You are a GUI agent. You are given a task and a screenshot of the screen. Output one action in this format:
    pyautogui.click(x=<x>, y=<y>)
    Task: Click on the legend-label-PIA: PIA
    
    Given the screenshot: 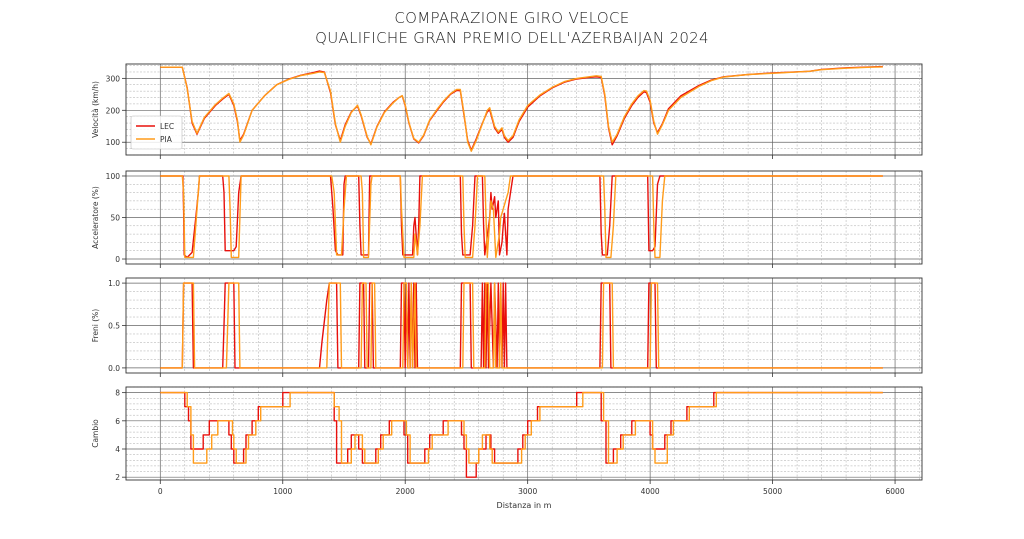 What is the action you would take?
    pyautogui.click(x=166, y=139)
    